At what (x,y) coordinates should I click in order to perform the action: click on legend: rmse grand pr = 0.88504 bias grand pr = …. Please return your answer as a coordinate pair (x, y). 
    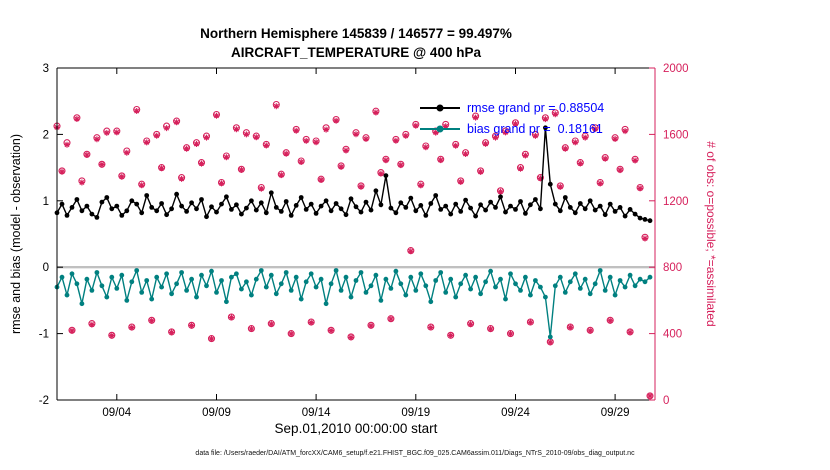
    Looking at the image, I should click on (512, 118).